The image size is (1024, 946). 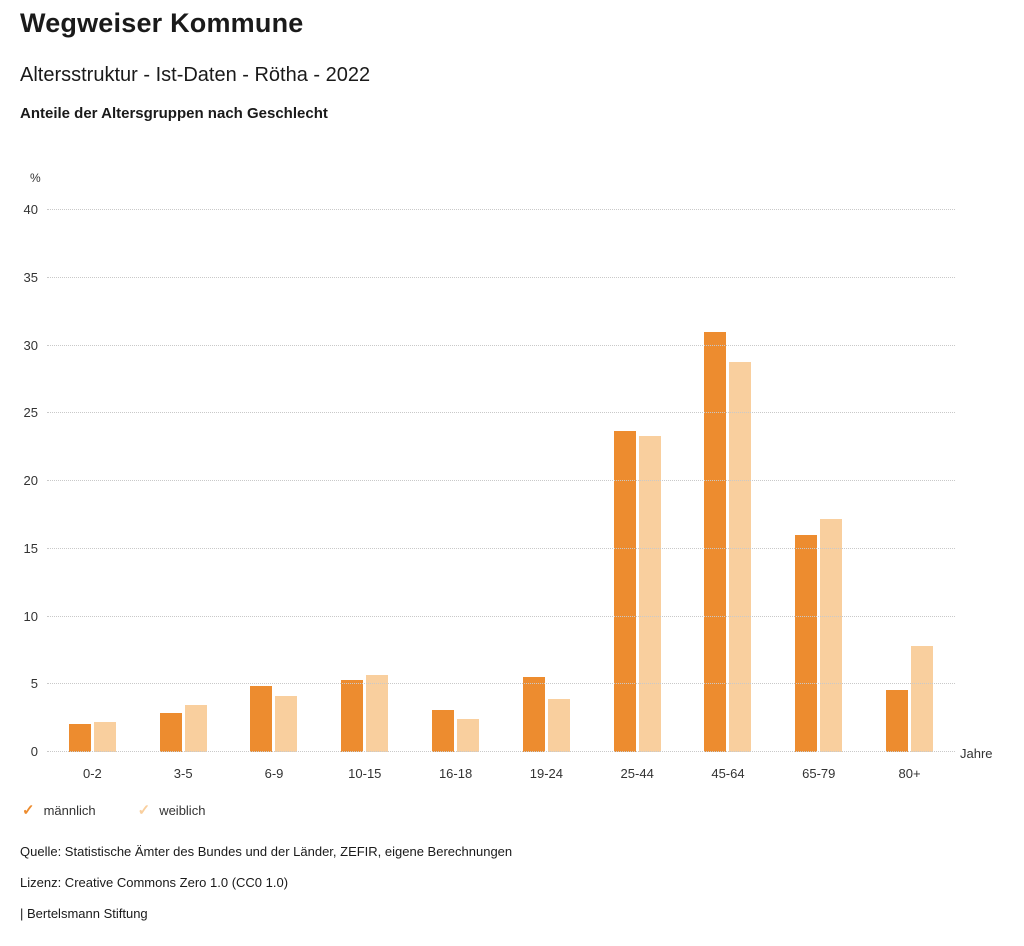 What do you see at coordinates (182, 810) in the screenshot?
I see `legend-item-label: weiblich` at bounding box center [182, 810].